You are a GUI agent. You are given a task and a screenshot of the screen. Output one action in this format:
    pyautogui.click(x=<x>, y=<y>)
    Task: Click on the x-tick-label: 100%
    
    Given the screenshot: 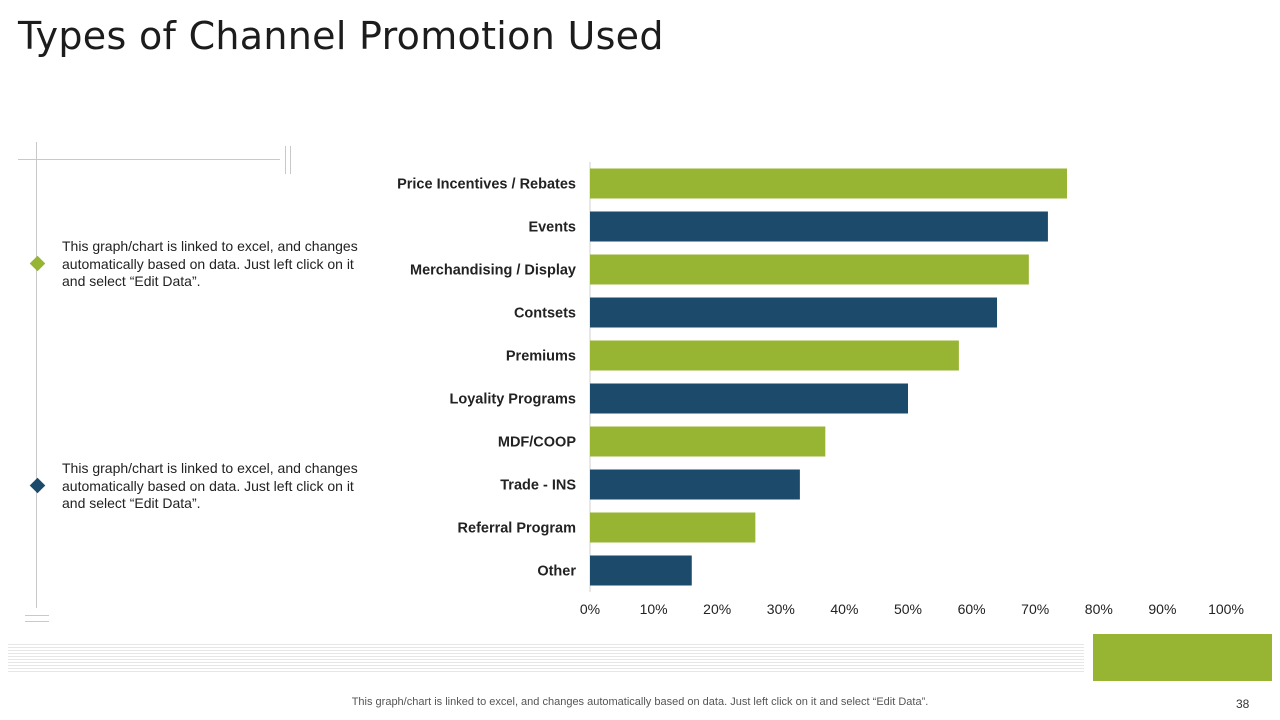 What is the action you would take?
    pyautogui.click(x=1226, y=609)
    